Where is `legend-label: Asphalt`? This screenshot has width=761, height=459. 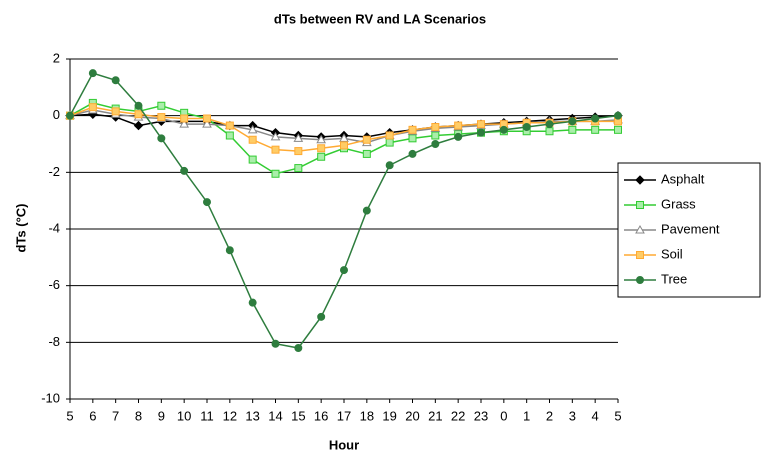 legend-label: Asphalt is located at coordinates (683, 178).